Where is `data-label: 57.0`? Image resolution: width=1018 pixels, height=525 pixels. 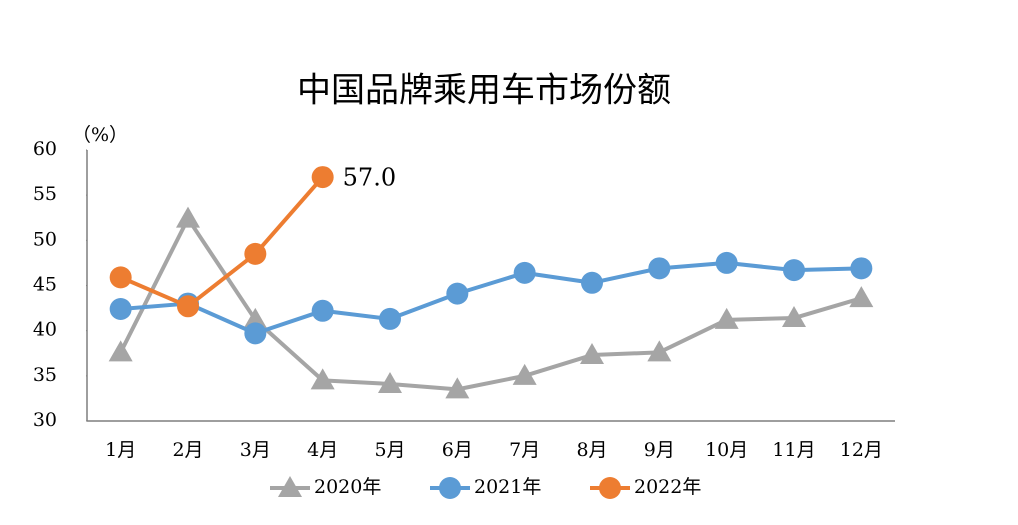 data-label: 57.0 is located at coordinates (369, 178).